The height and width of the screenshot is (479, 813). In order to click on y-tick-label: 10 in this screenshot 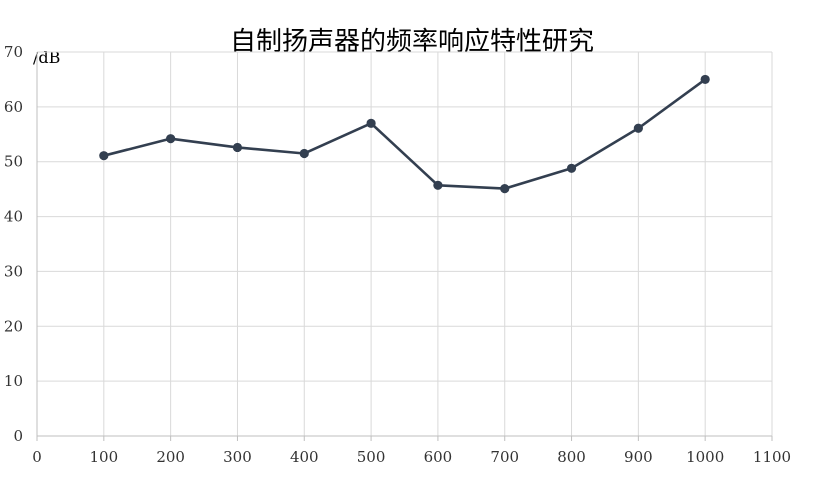, I will do `click(13, 381)`.